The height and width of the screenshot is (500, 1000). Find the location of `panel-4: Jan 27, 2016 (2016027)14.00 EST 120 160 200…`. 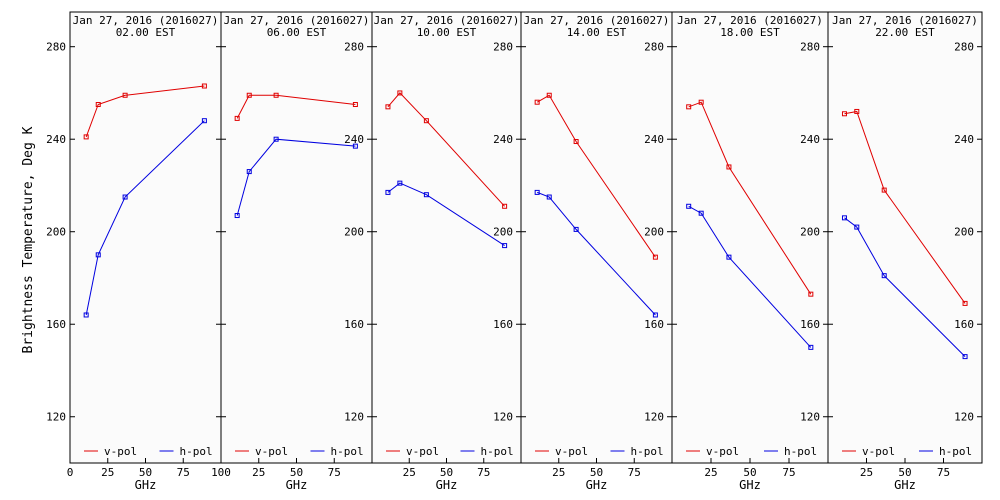

panel-4: Jan 27, 2016 (2016027)14.00 EST 120 160 200… is located at coordinates (596, 251).